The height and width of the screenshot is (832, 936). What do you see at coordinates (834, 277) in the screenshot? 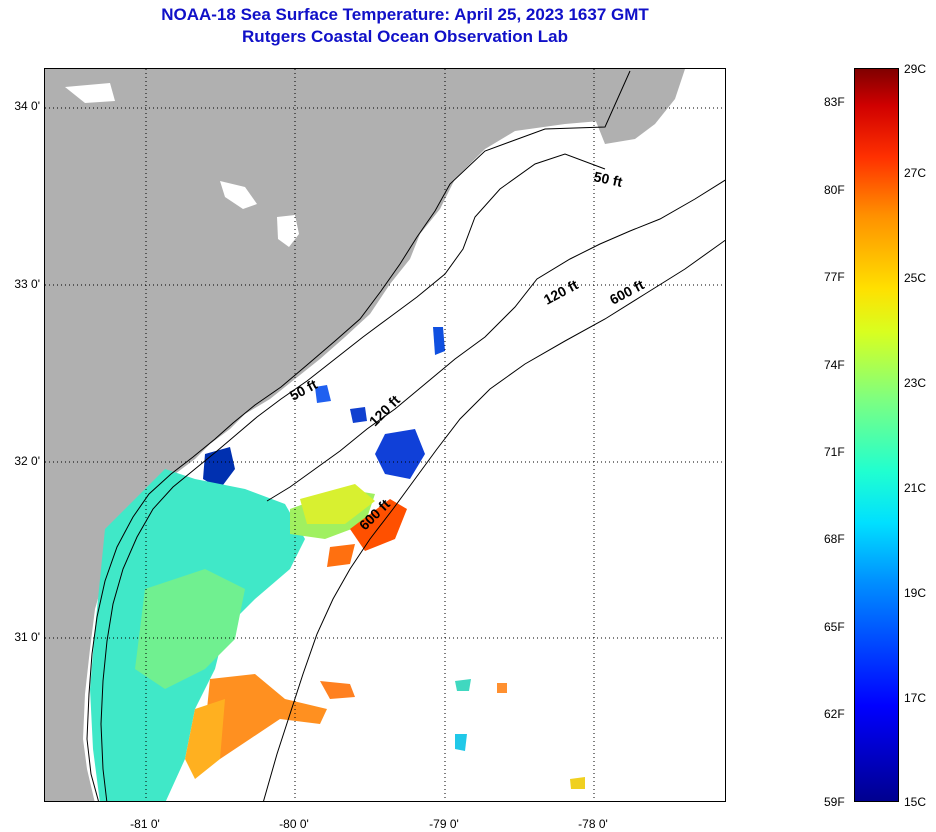
I see `colorbar-f-77: 77F` at bounding box center [834, 277].